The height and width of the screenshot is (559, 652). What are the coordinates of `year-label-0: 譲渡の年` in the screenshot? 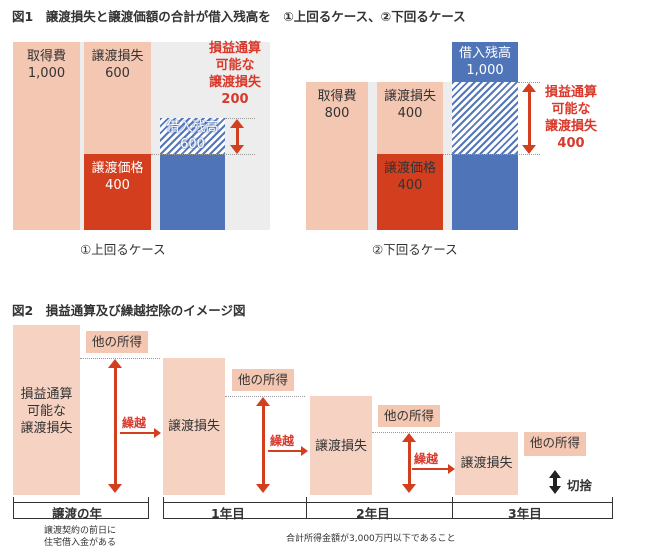 It's located at (77, 513).